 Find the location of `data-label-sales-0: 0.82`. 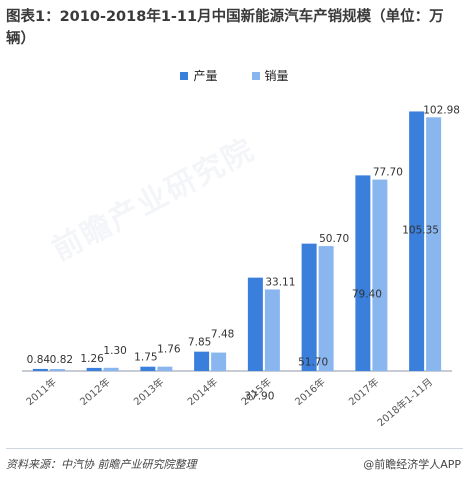

data-label-sales-0: 0.82 is located at coordinates (61, 360).